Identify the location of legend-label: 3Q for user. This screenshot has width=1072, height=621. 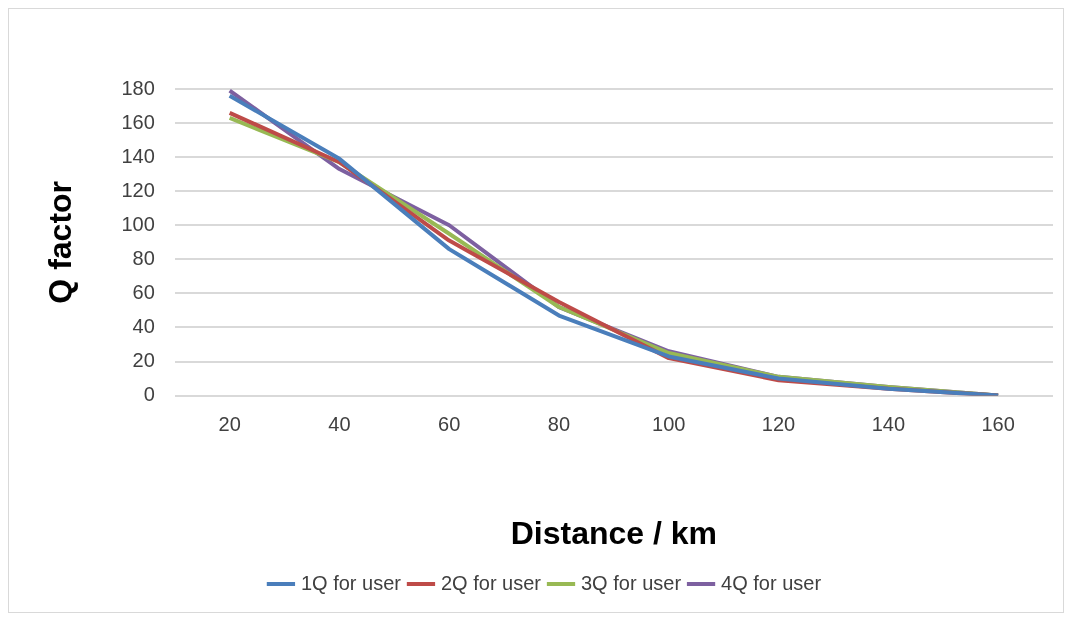
(631, 582).